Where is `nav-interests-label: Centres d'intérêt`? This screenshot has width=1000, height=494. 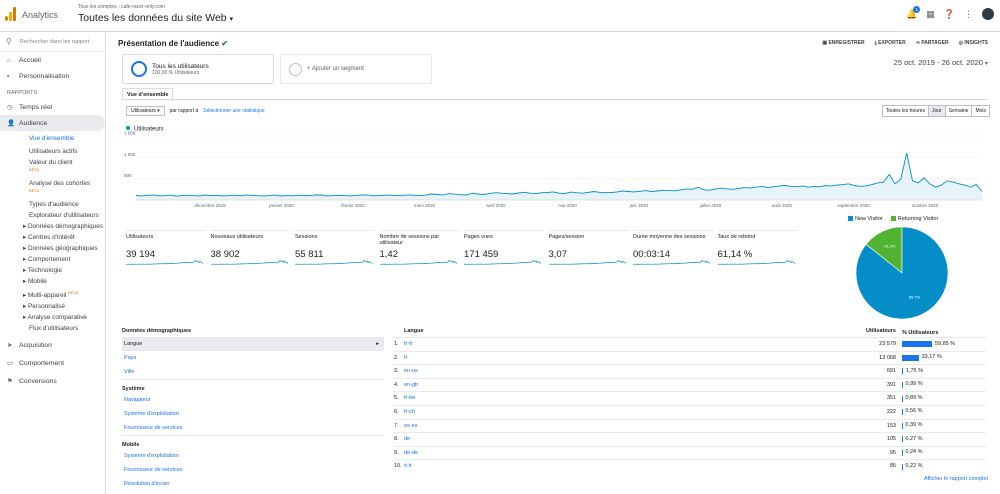
nav-interests-label: Centres d'intérêt is located at coordinates (51, 238).